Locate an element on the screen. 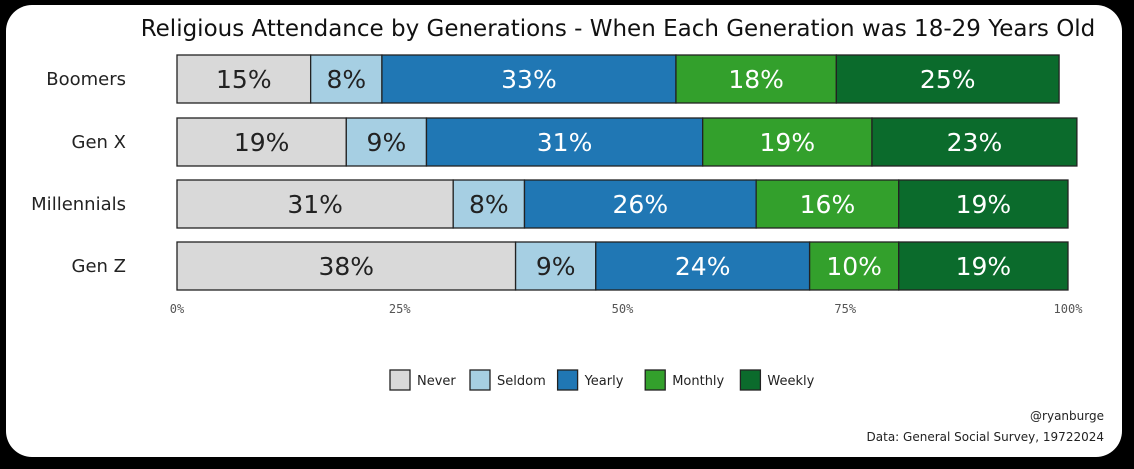 The image size is (1134, 469). data-label-gen-x-monthly: 19% is located at coordinates (788, 142).